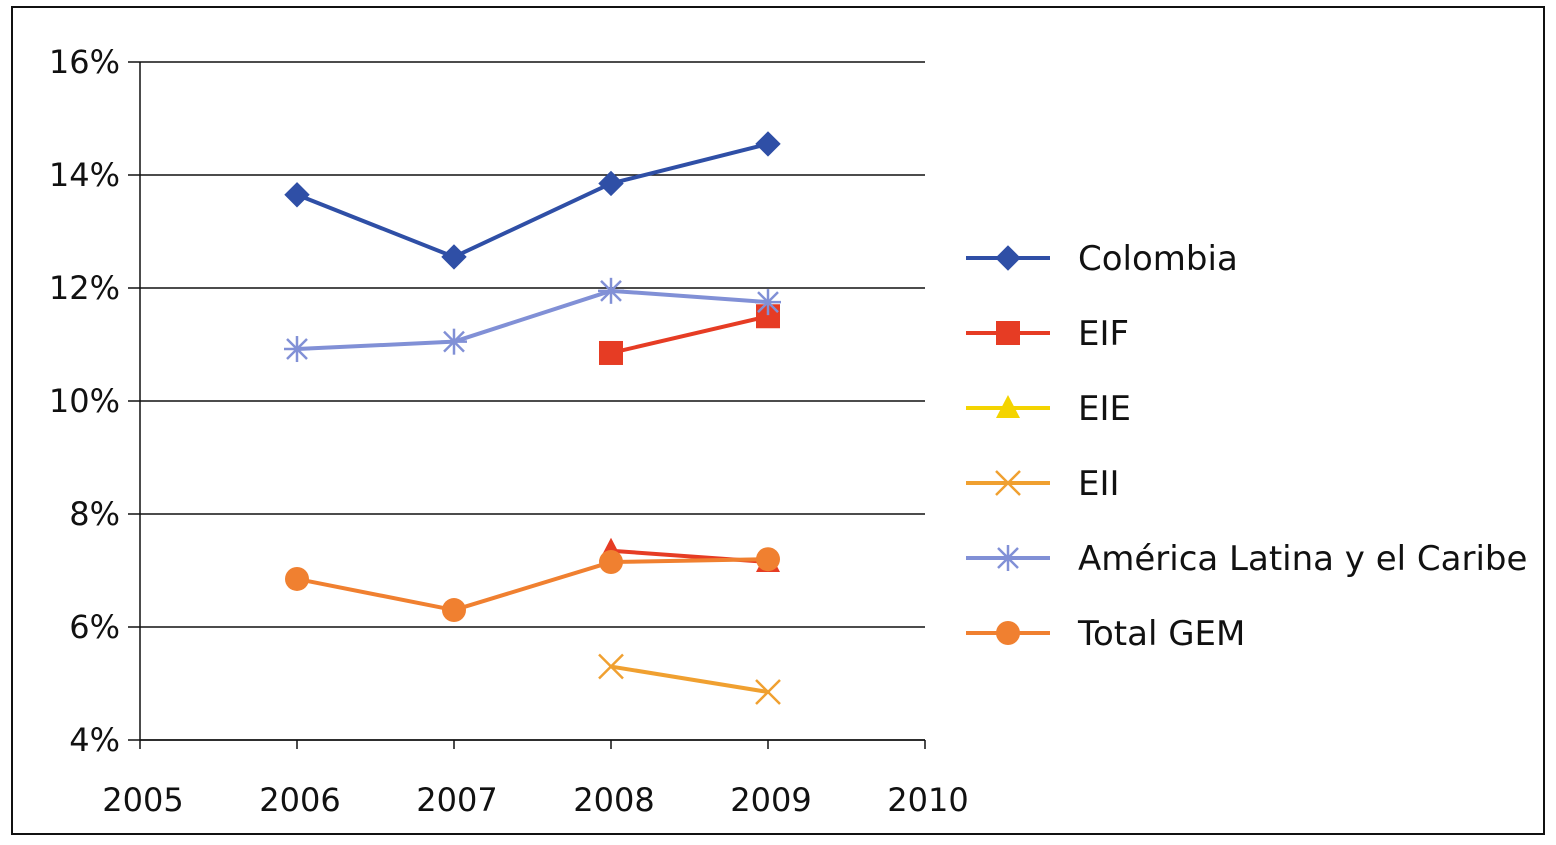  I want to click on data-point-america-latina-y-el-caribe-2006, so click(297, 349).